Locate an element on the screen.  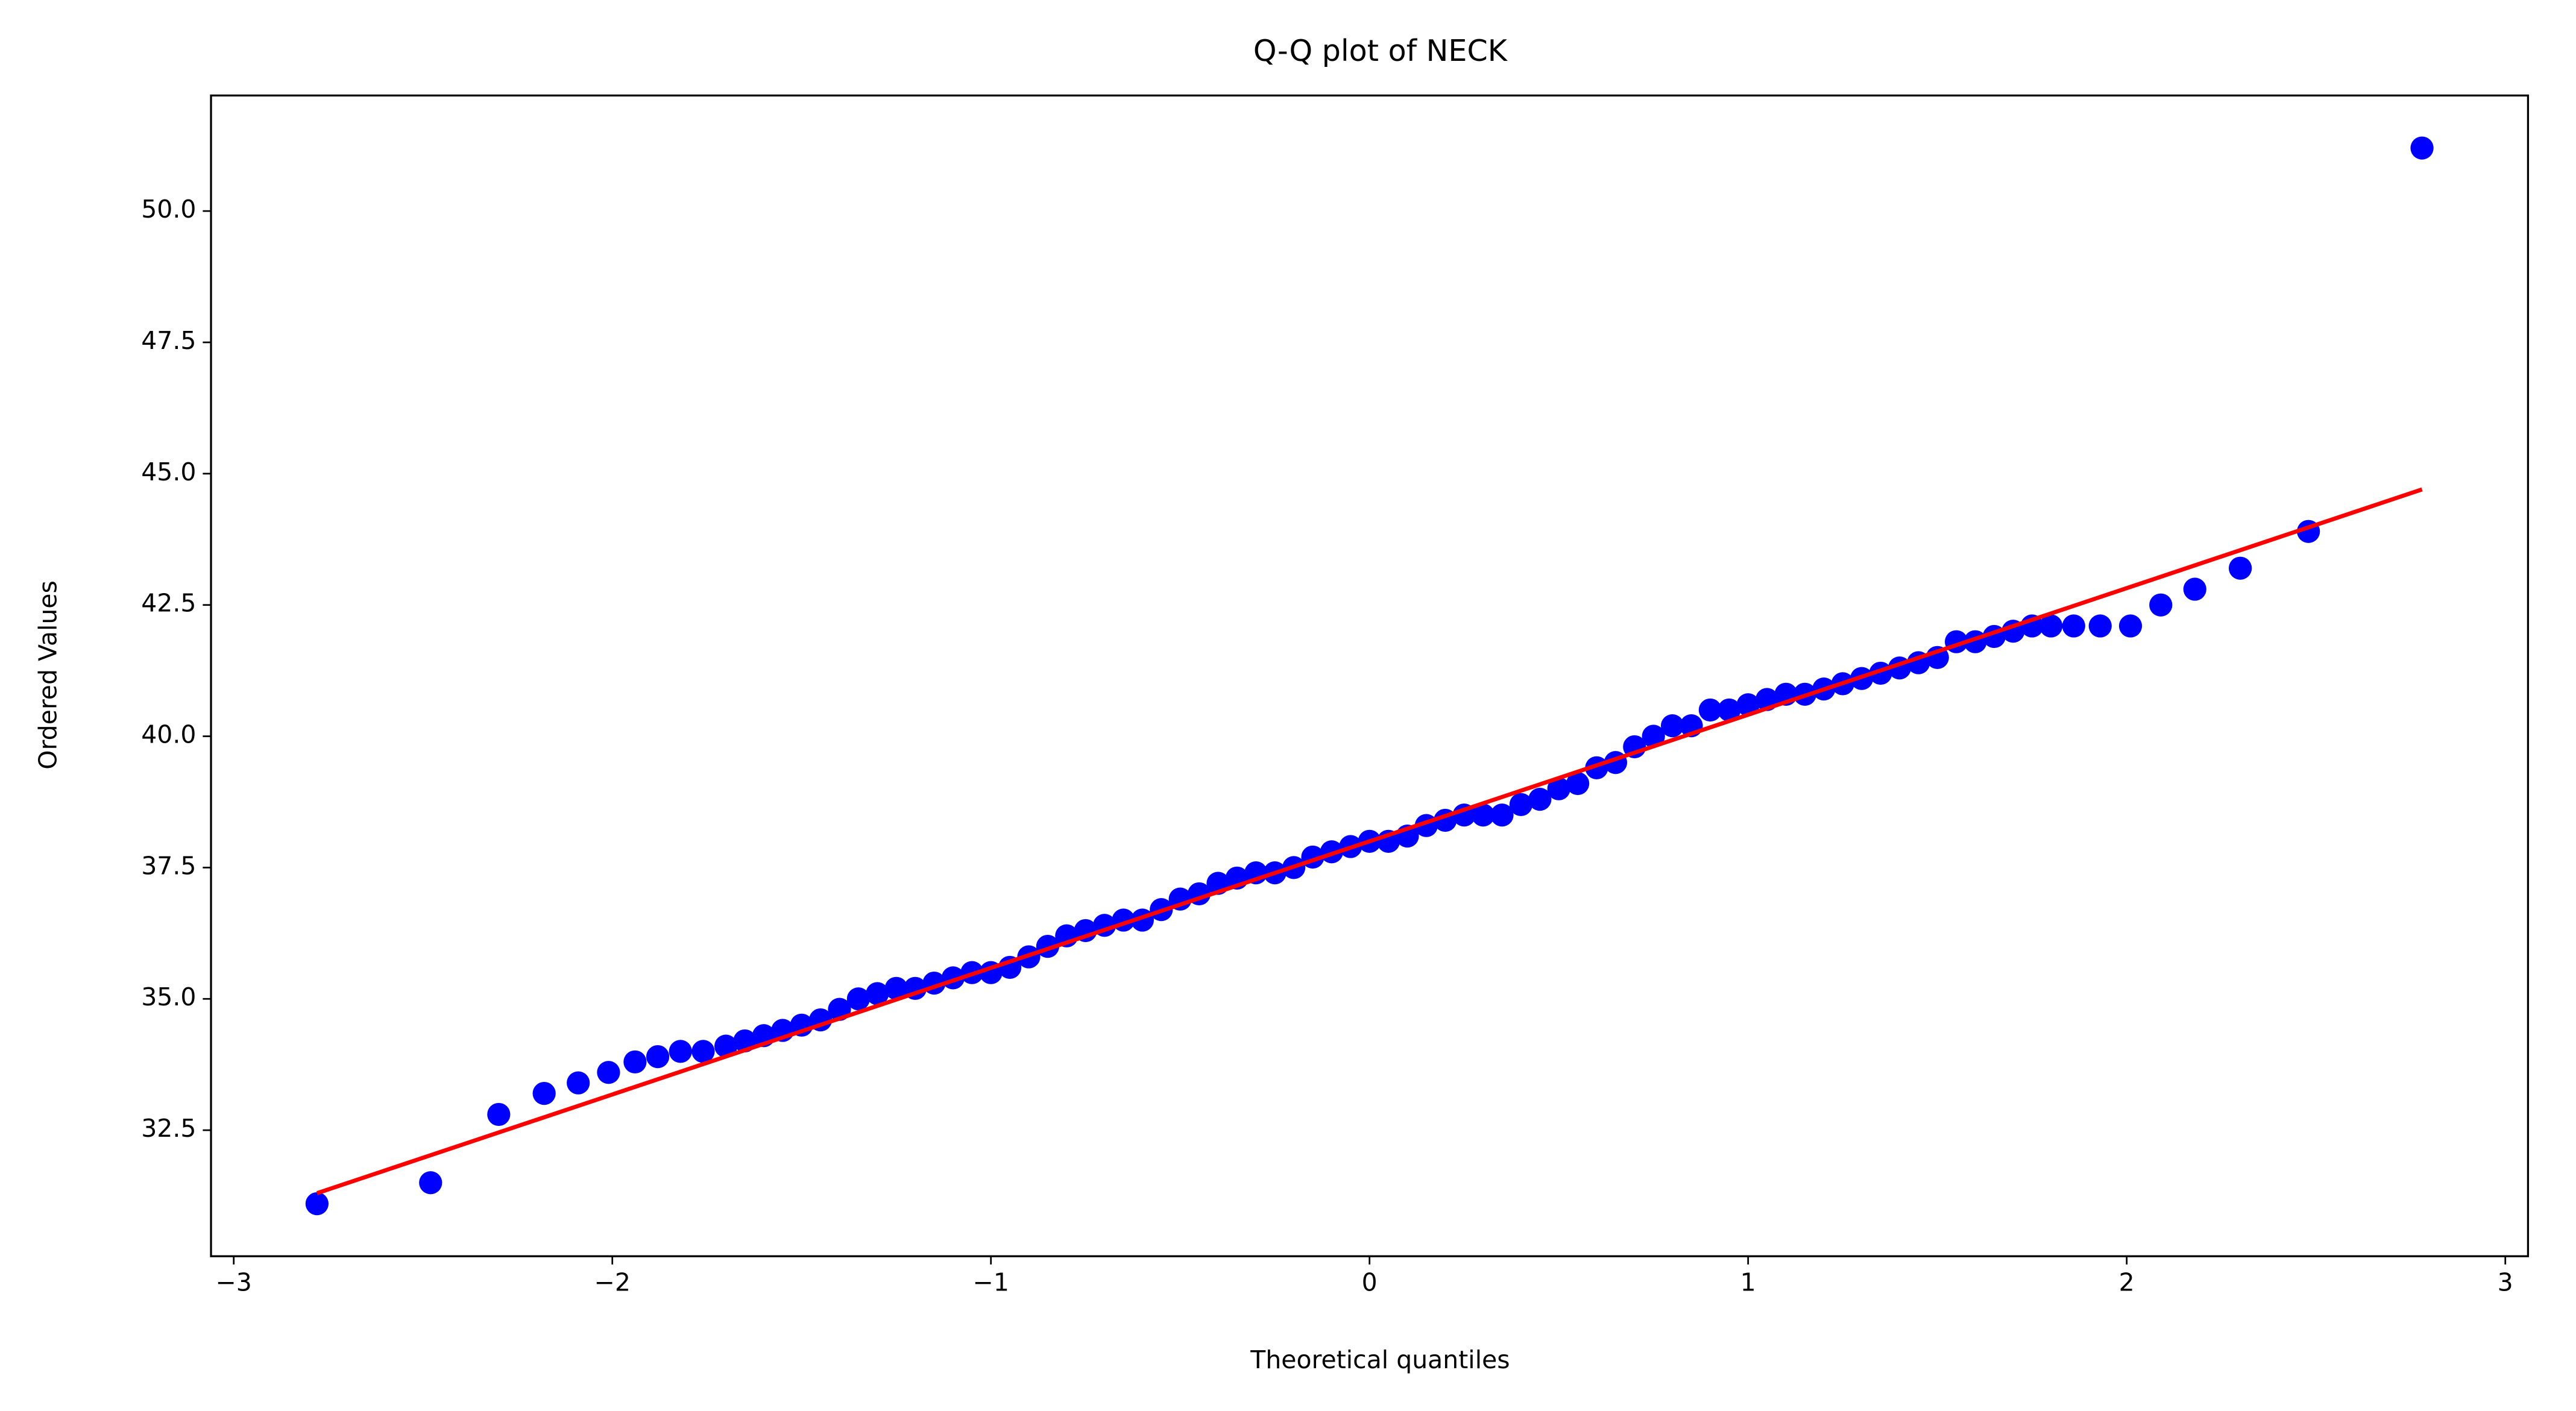
y-tick-label: 37.5 is located at coordinates (168, 866).